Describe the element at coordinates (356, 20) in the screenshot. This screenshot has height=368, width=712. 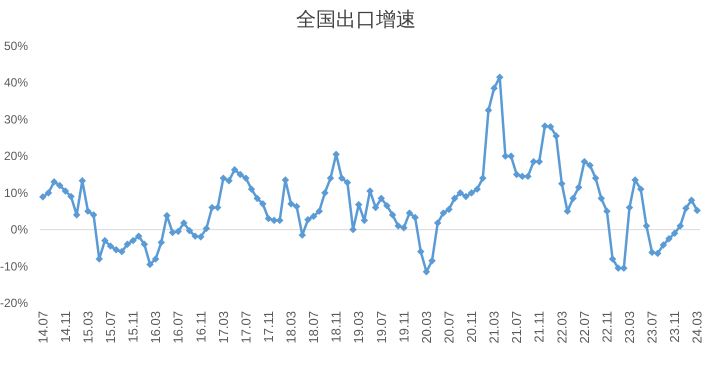
I see `chart-title: 全国出口增速` at that location.